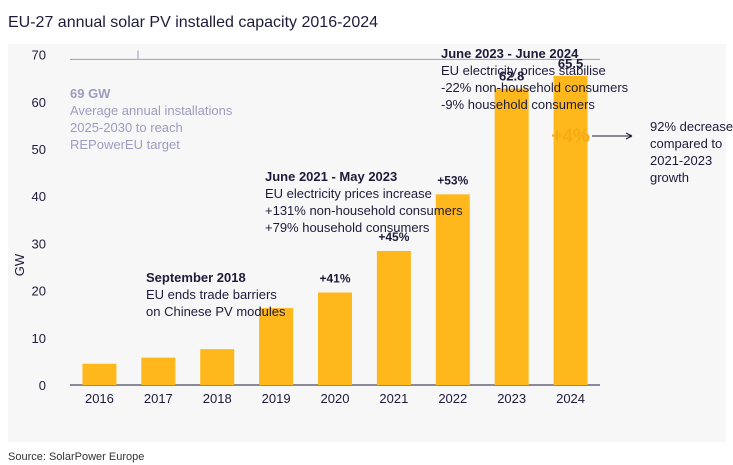 The image size is (733, 465). I want to click on event-annotation-line: EU electricity prices stabilise, so click(523, 70).